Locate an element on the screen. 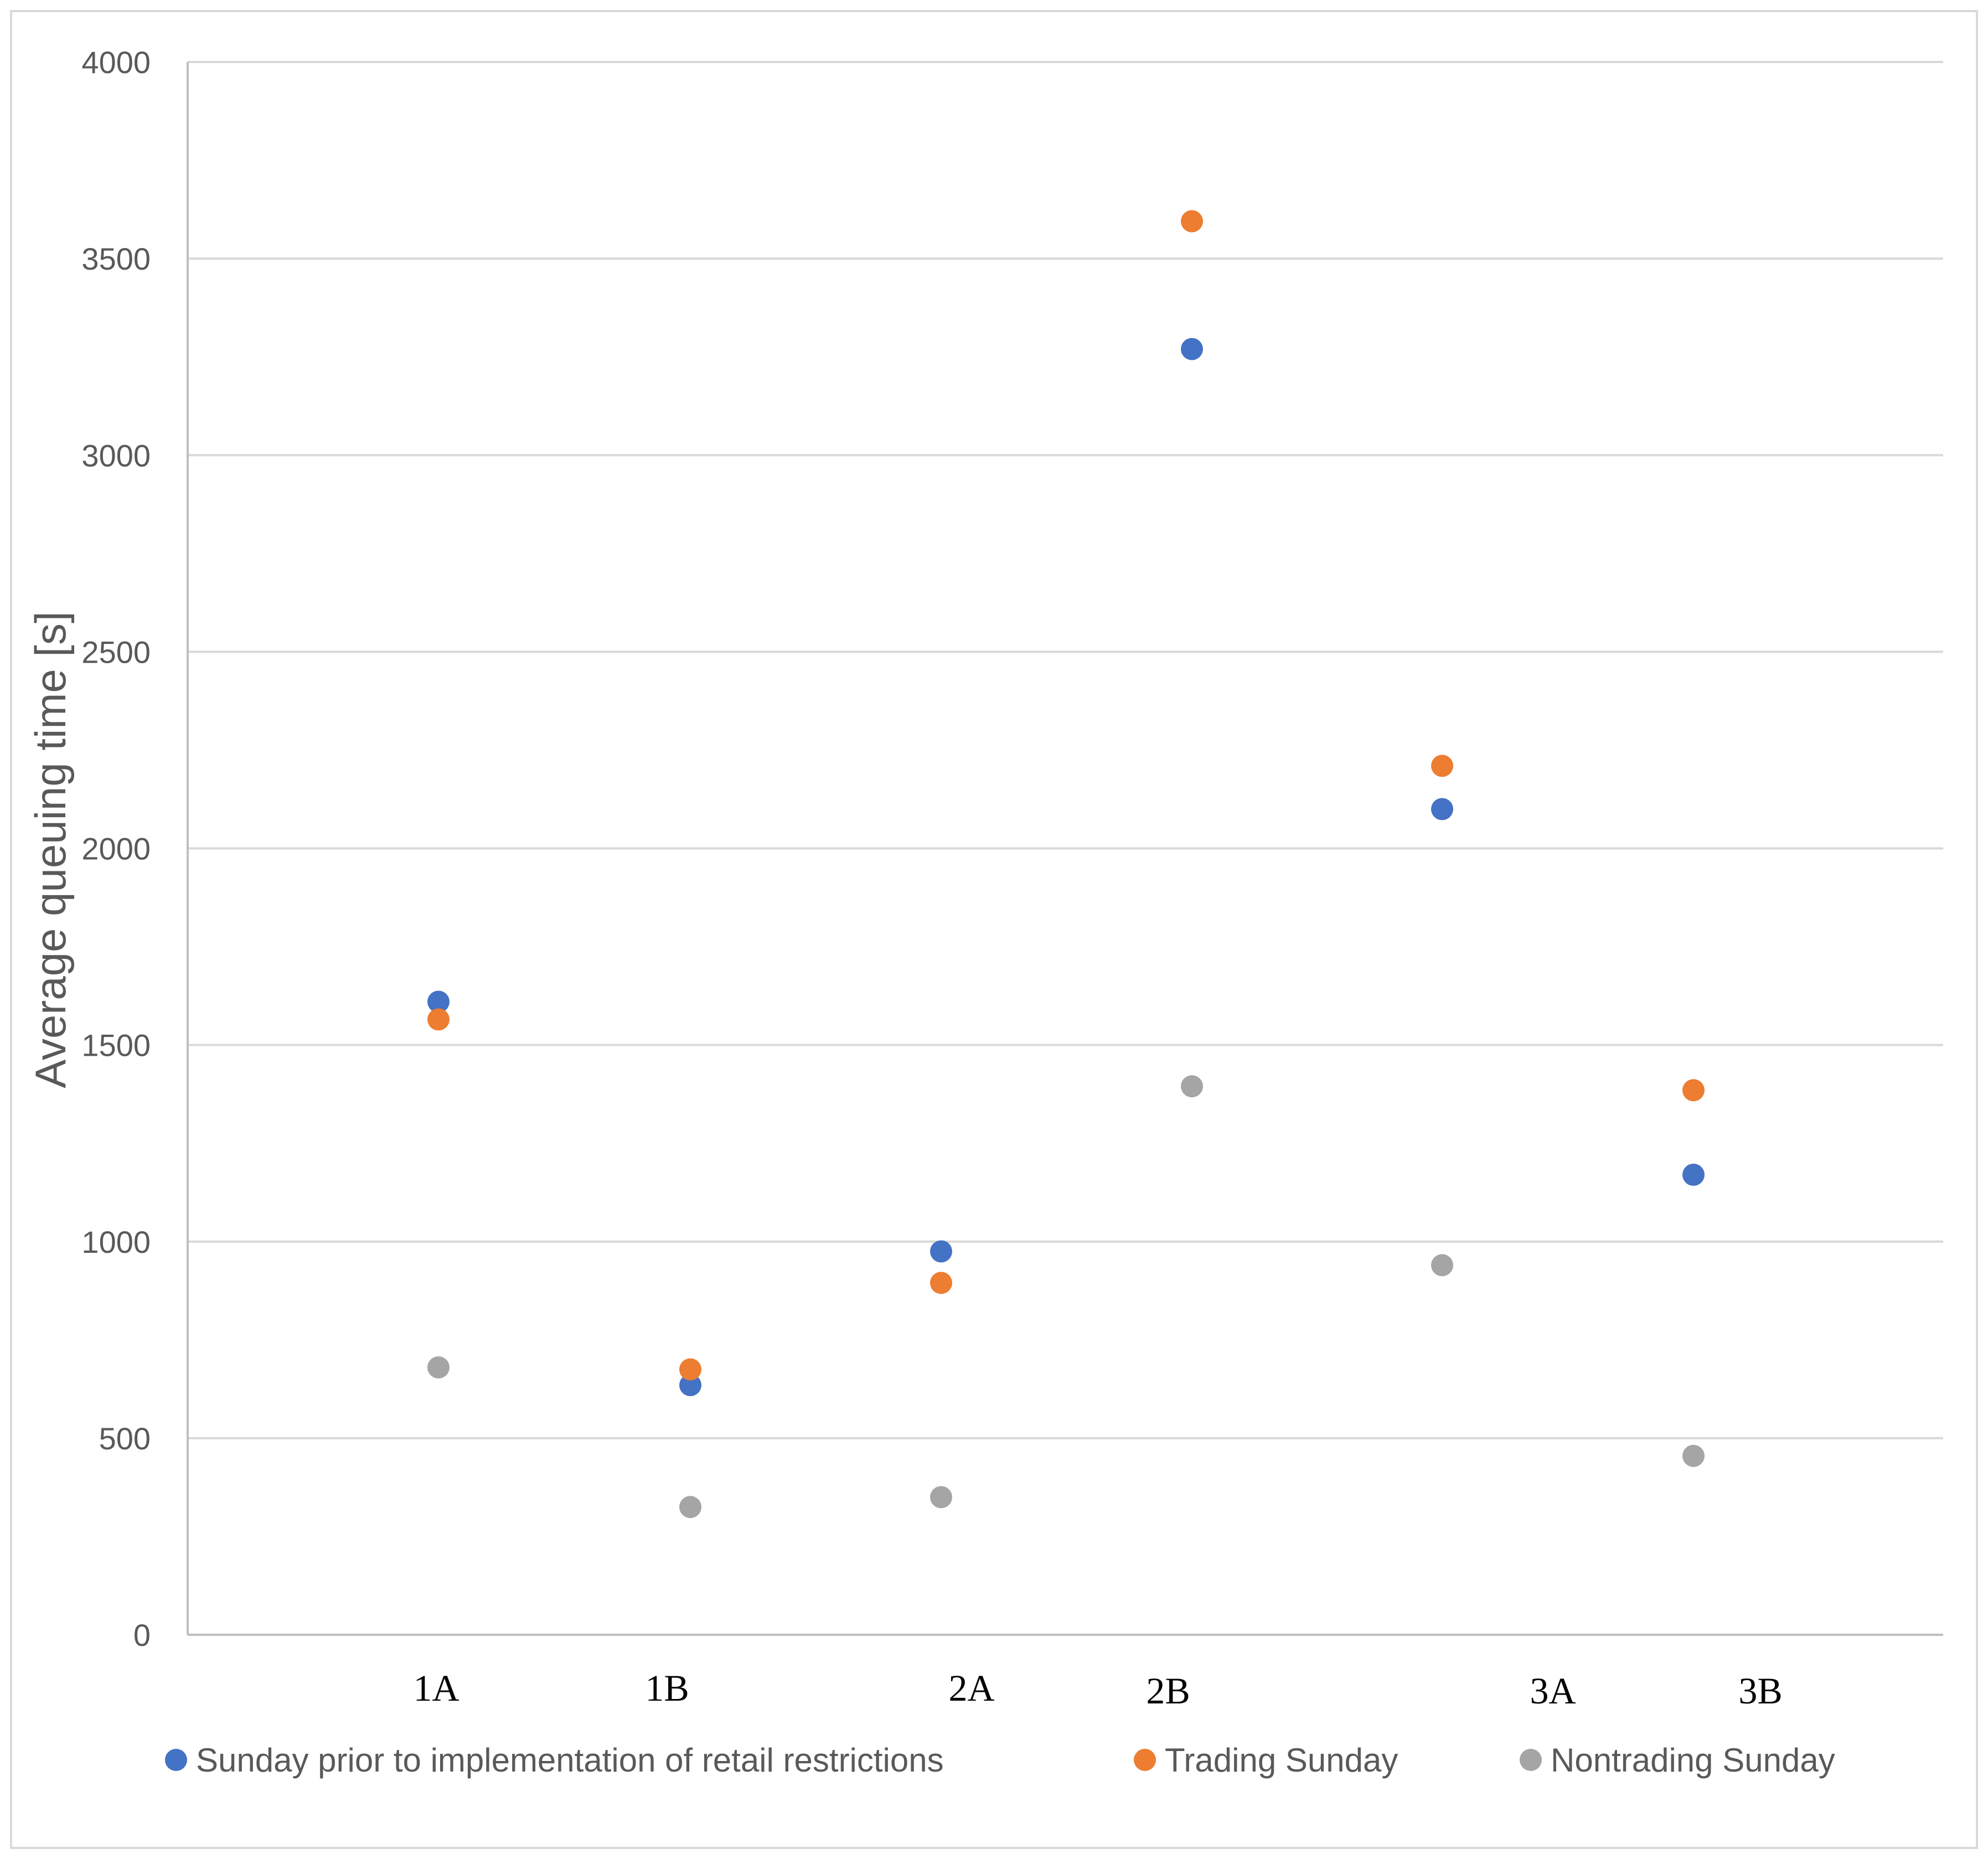  x-category-label-2b: 2B is located at coordinates (1168, 1691).